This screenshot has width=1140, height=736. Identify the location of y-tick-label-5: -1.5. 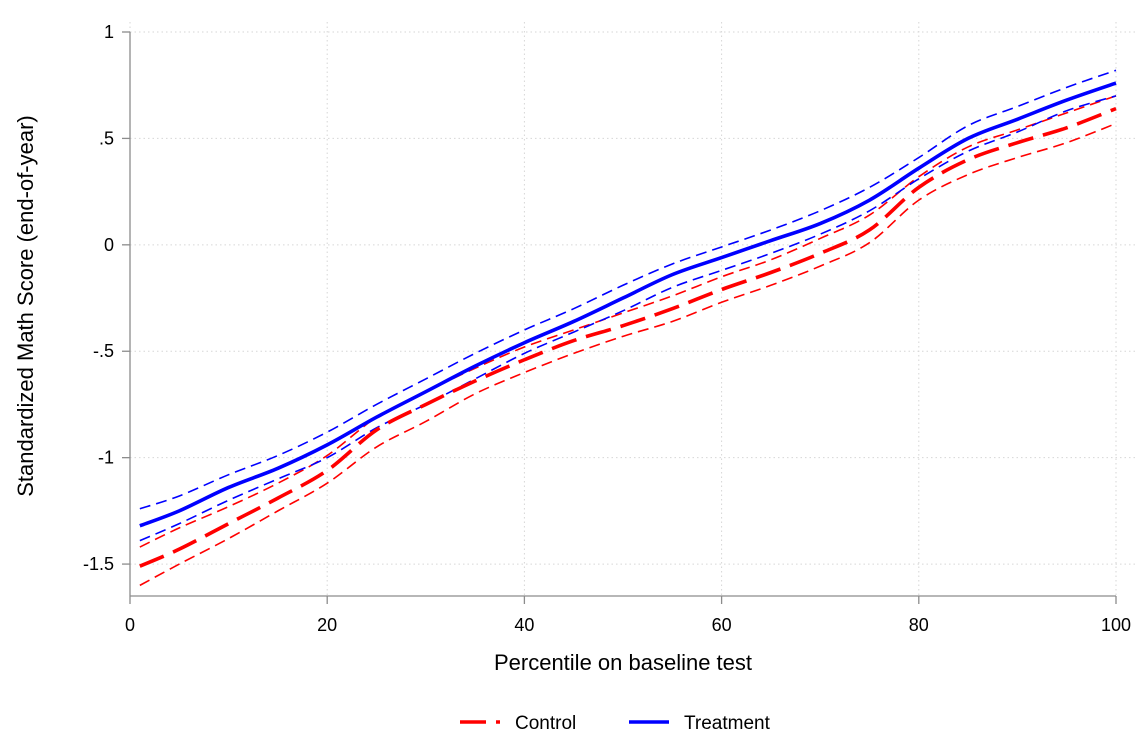
(98, 564).